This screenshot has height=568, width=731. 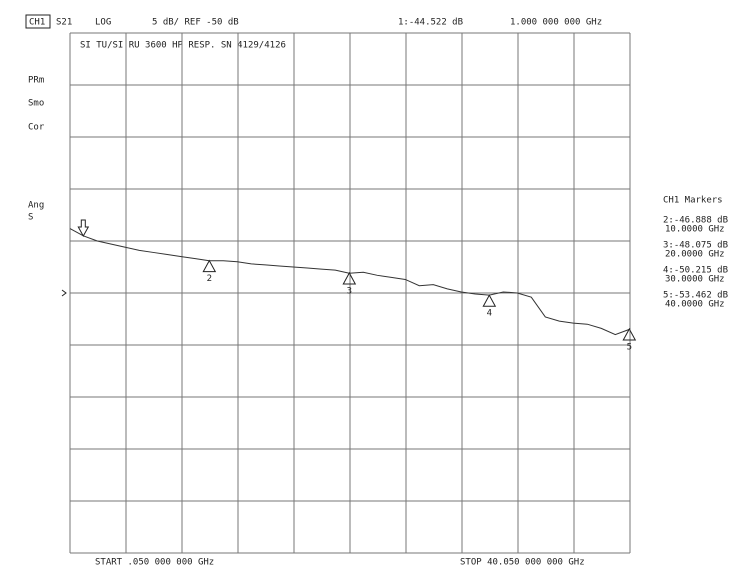 I want to click on status-label: S, so click(x=30, y=218).